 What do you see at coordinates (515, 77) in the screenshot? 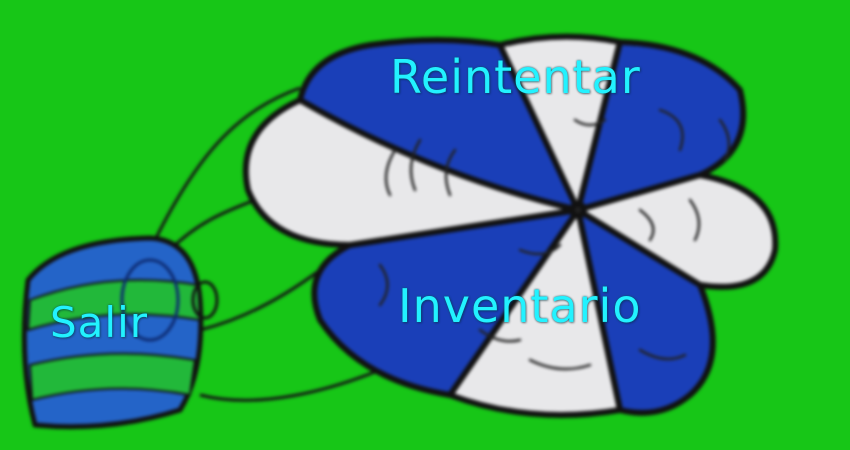
I see `retry-button: Reintentar` at bounding box center [515, 77].